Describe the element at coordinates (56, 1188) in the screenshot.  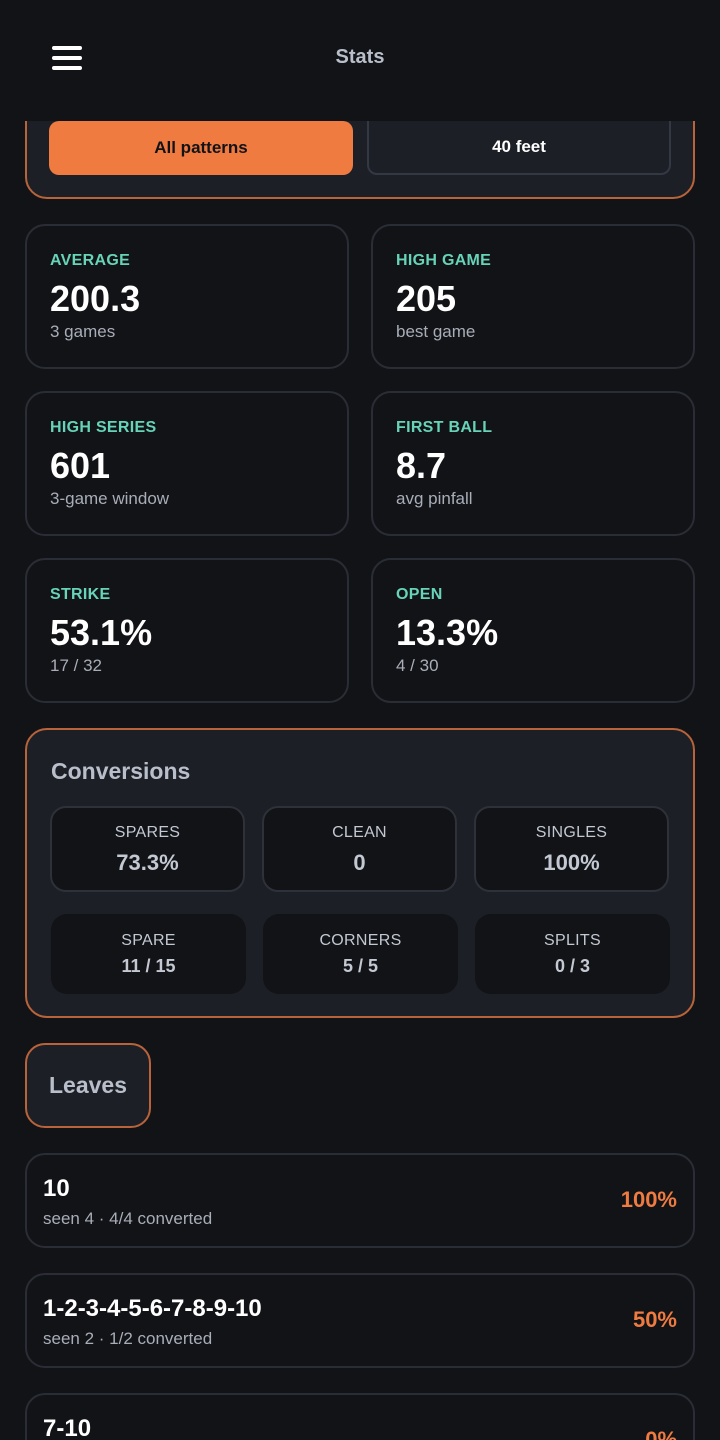
I see `leave-pins: 10` at that location.